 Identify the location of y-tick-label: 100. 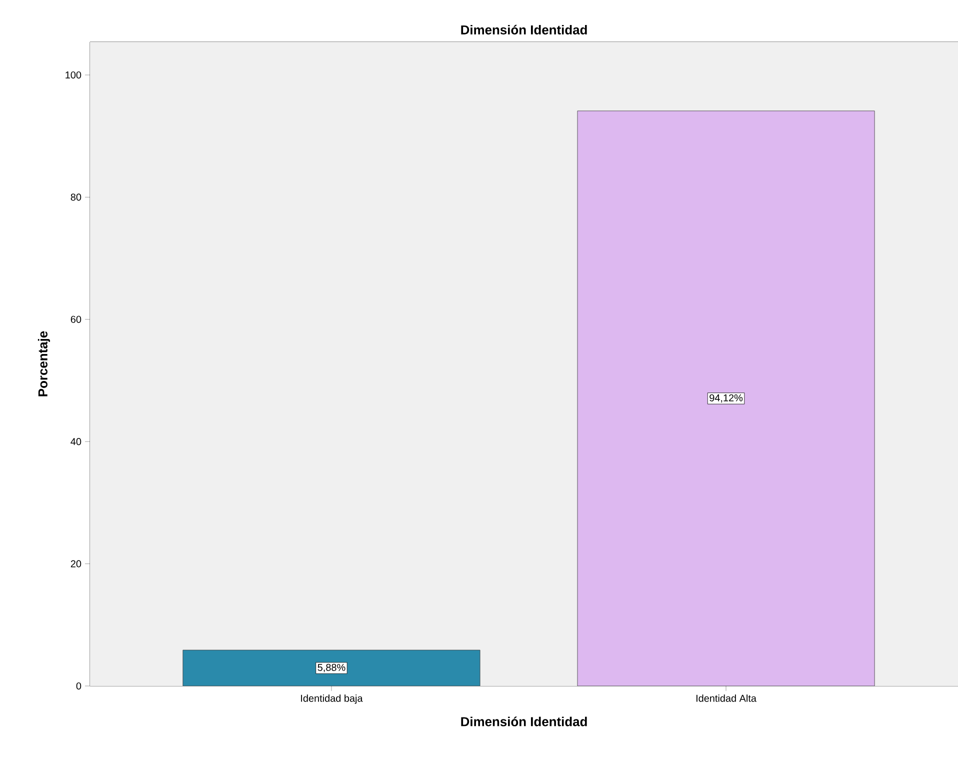
(74, 74).